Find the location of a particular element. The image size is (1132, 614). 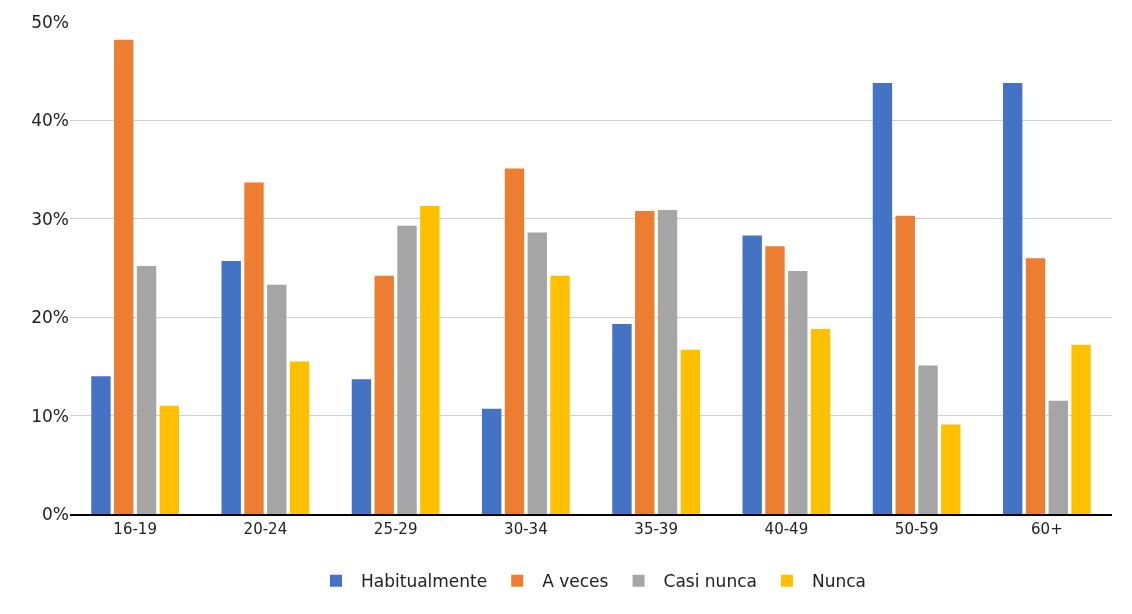

x-tick-label: 16-19 is located at coordinates (135, 529).